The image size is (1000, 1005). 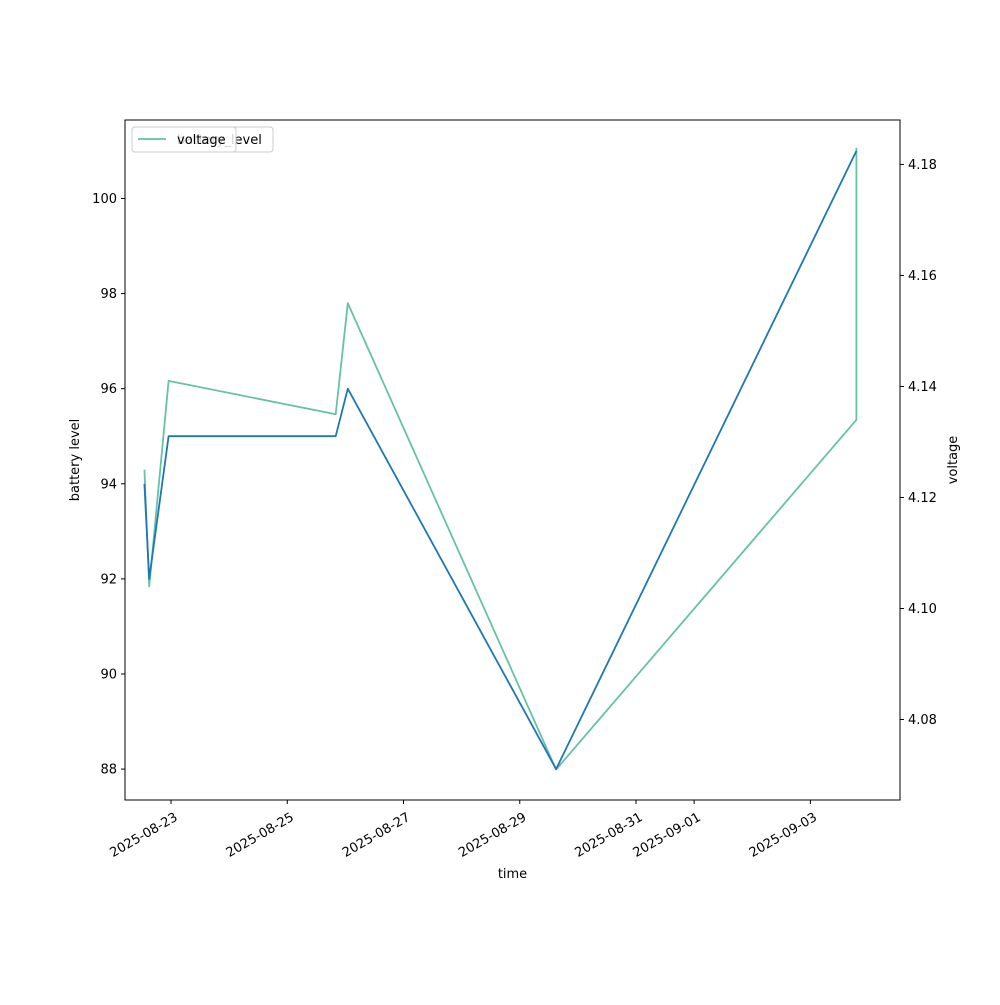 I want to click on y-right-tick-label: 4.14, so click(x=922, y=387).